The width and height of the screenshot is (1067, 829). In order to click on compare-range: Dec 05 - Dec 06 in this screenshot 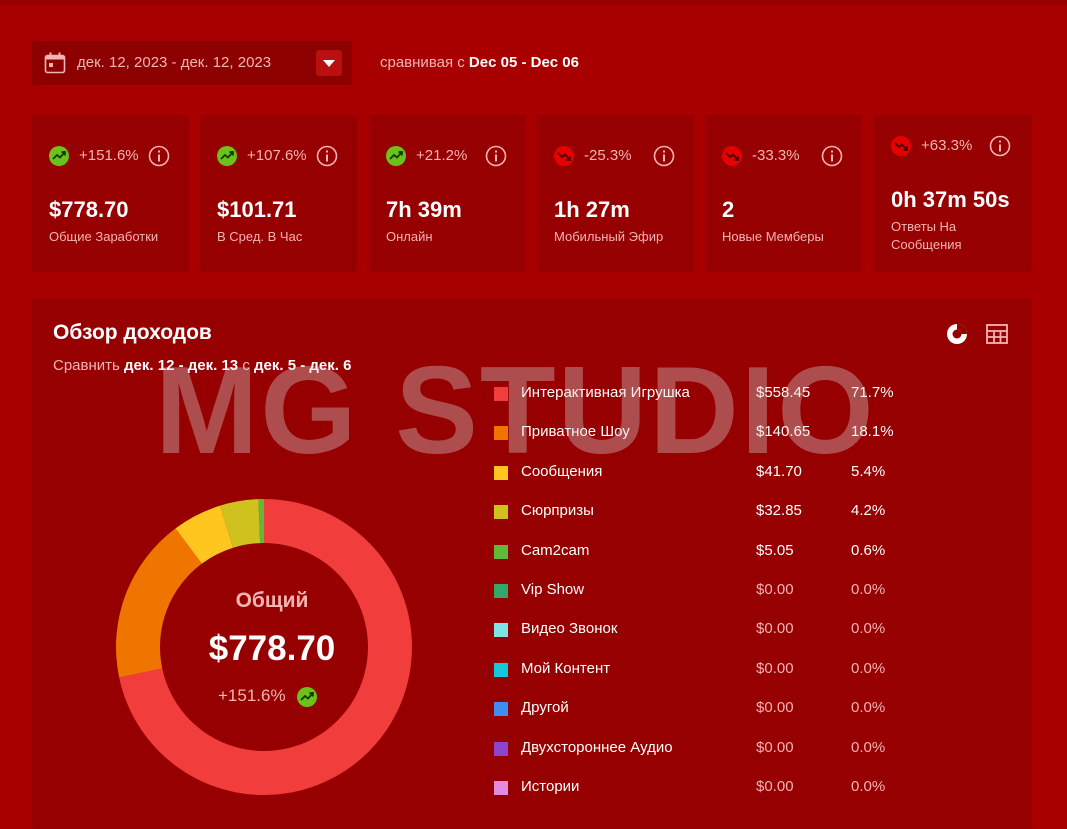, I will do `click(523, 62)`.